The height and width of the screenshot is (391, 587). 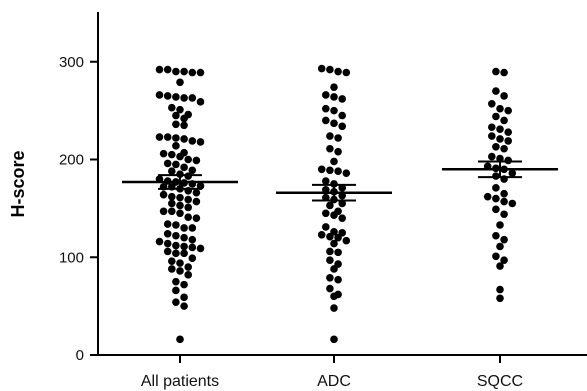 What do you see at coordinates (71, 257) in the screenshot?
I see `y-tick-label: 100` at bounding box center [71, 257].